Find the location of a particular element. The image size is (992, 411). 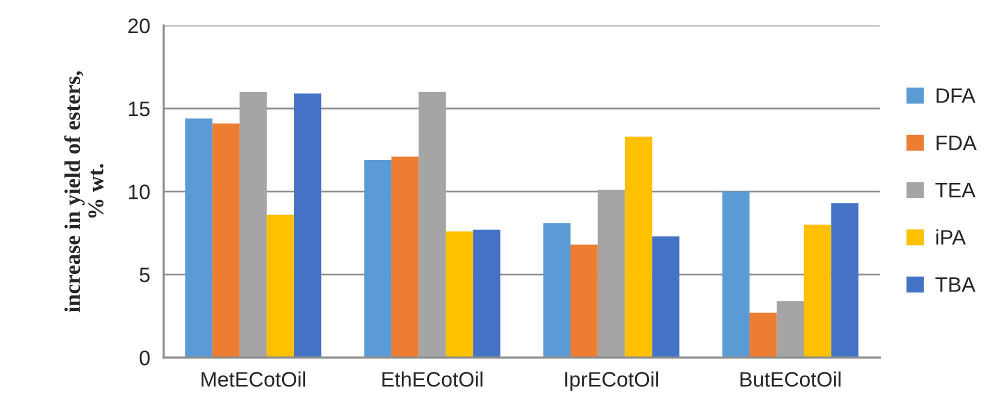

x-tick-label: MetECotOil is located at coordinates (254, 379).